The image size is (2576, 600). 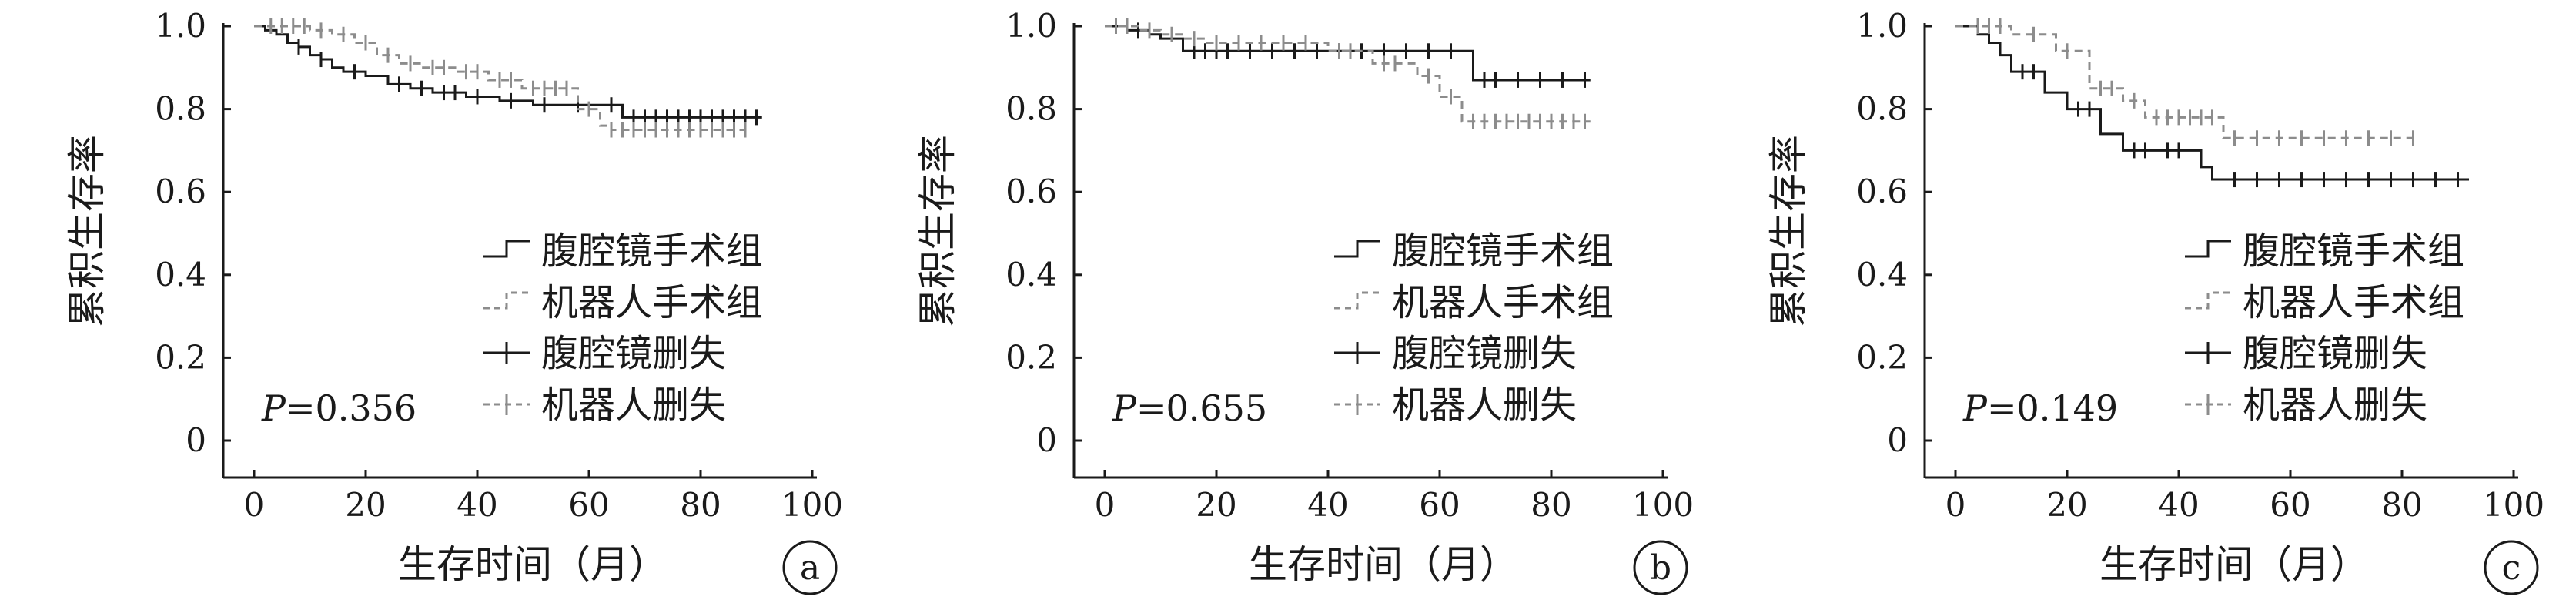 What do you see at coordinates (352, 408) in the screenshot?
I see `p-value-number: =0.356` at bounding box center [352, 408].